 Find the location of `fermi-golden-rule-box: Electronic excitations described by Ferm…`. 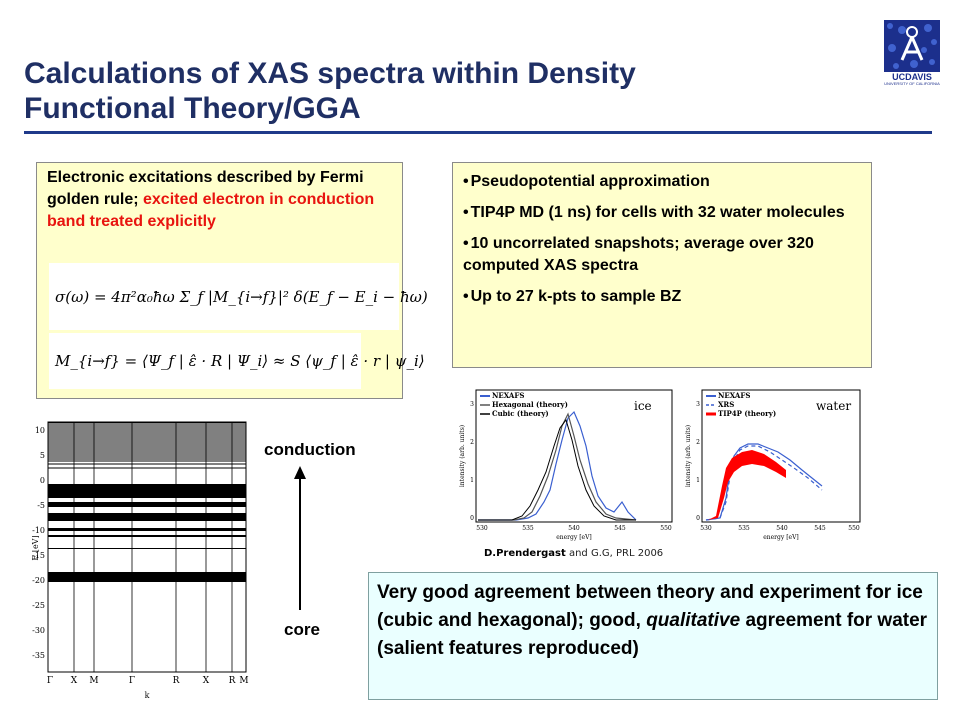

fermi-golden-rule-box: Electronic excitations described by Ferm… is located at coordinates (232, 280).